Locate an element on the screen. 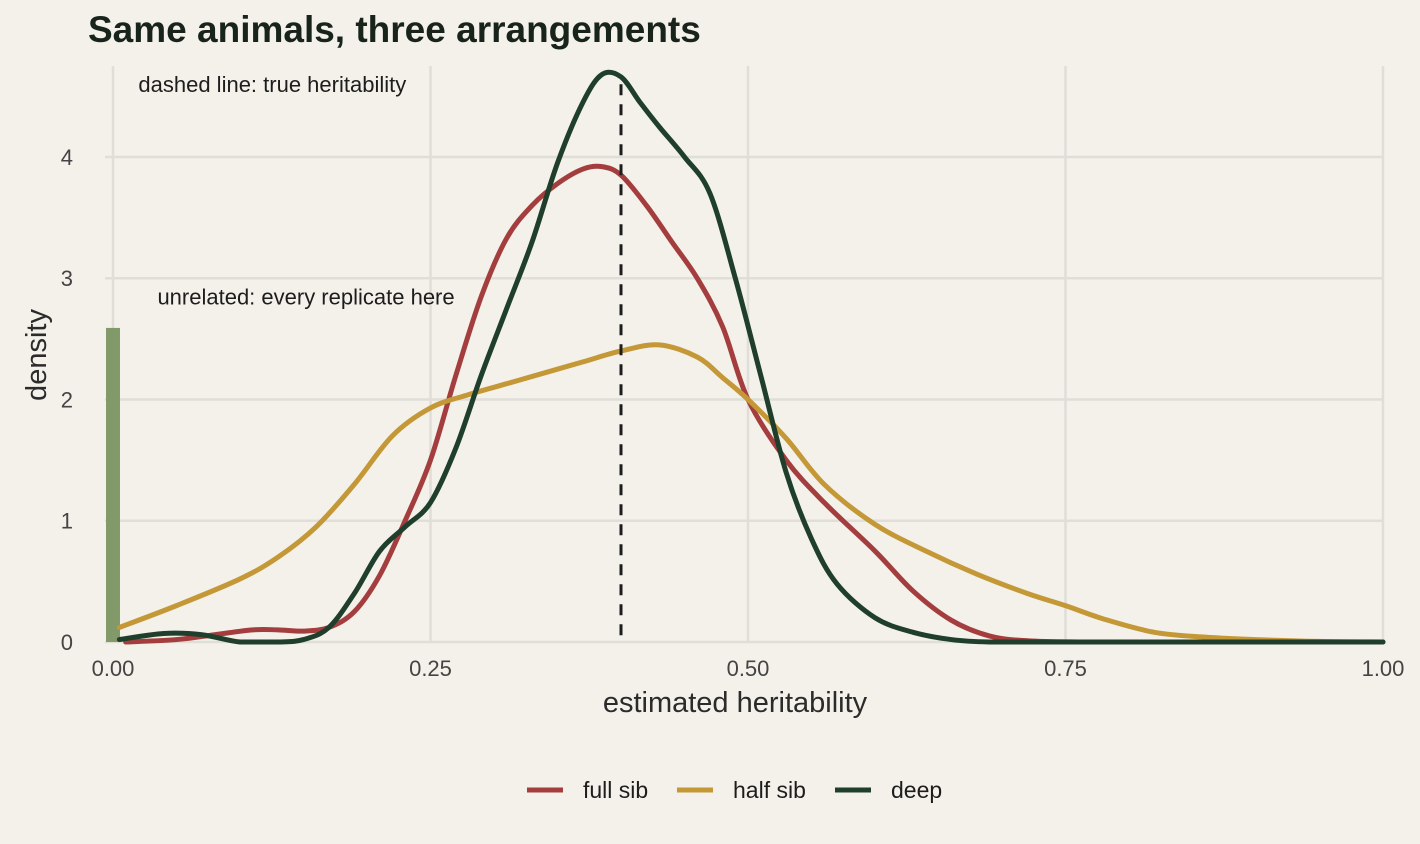  legend-label-deep: deep is located at coordinates (916, 790).